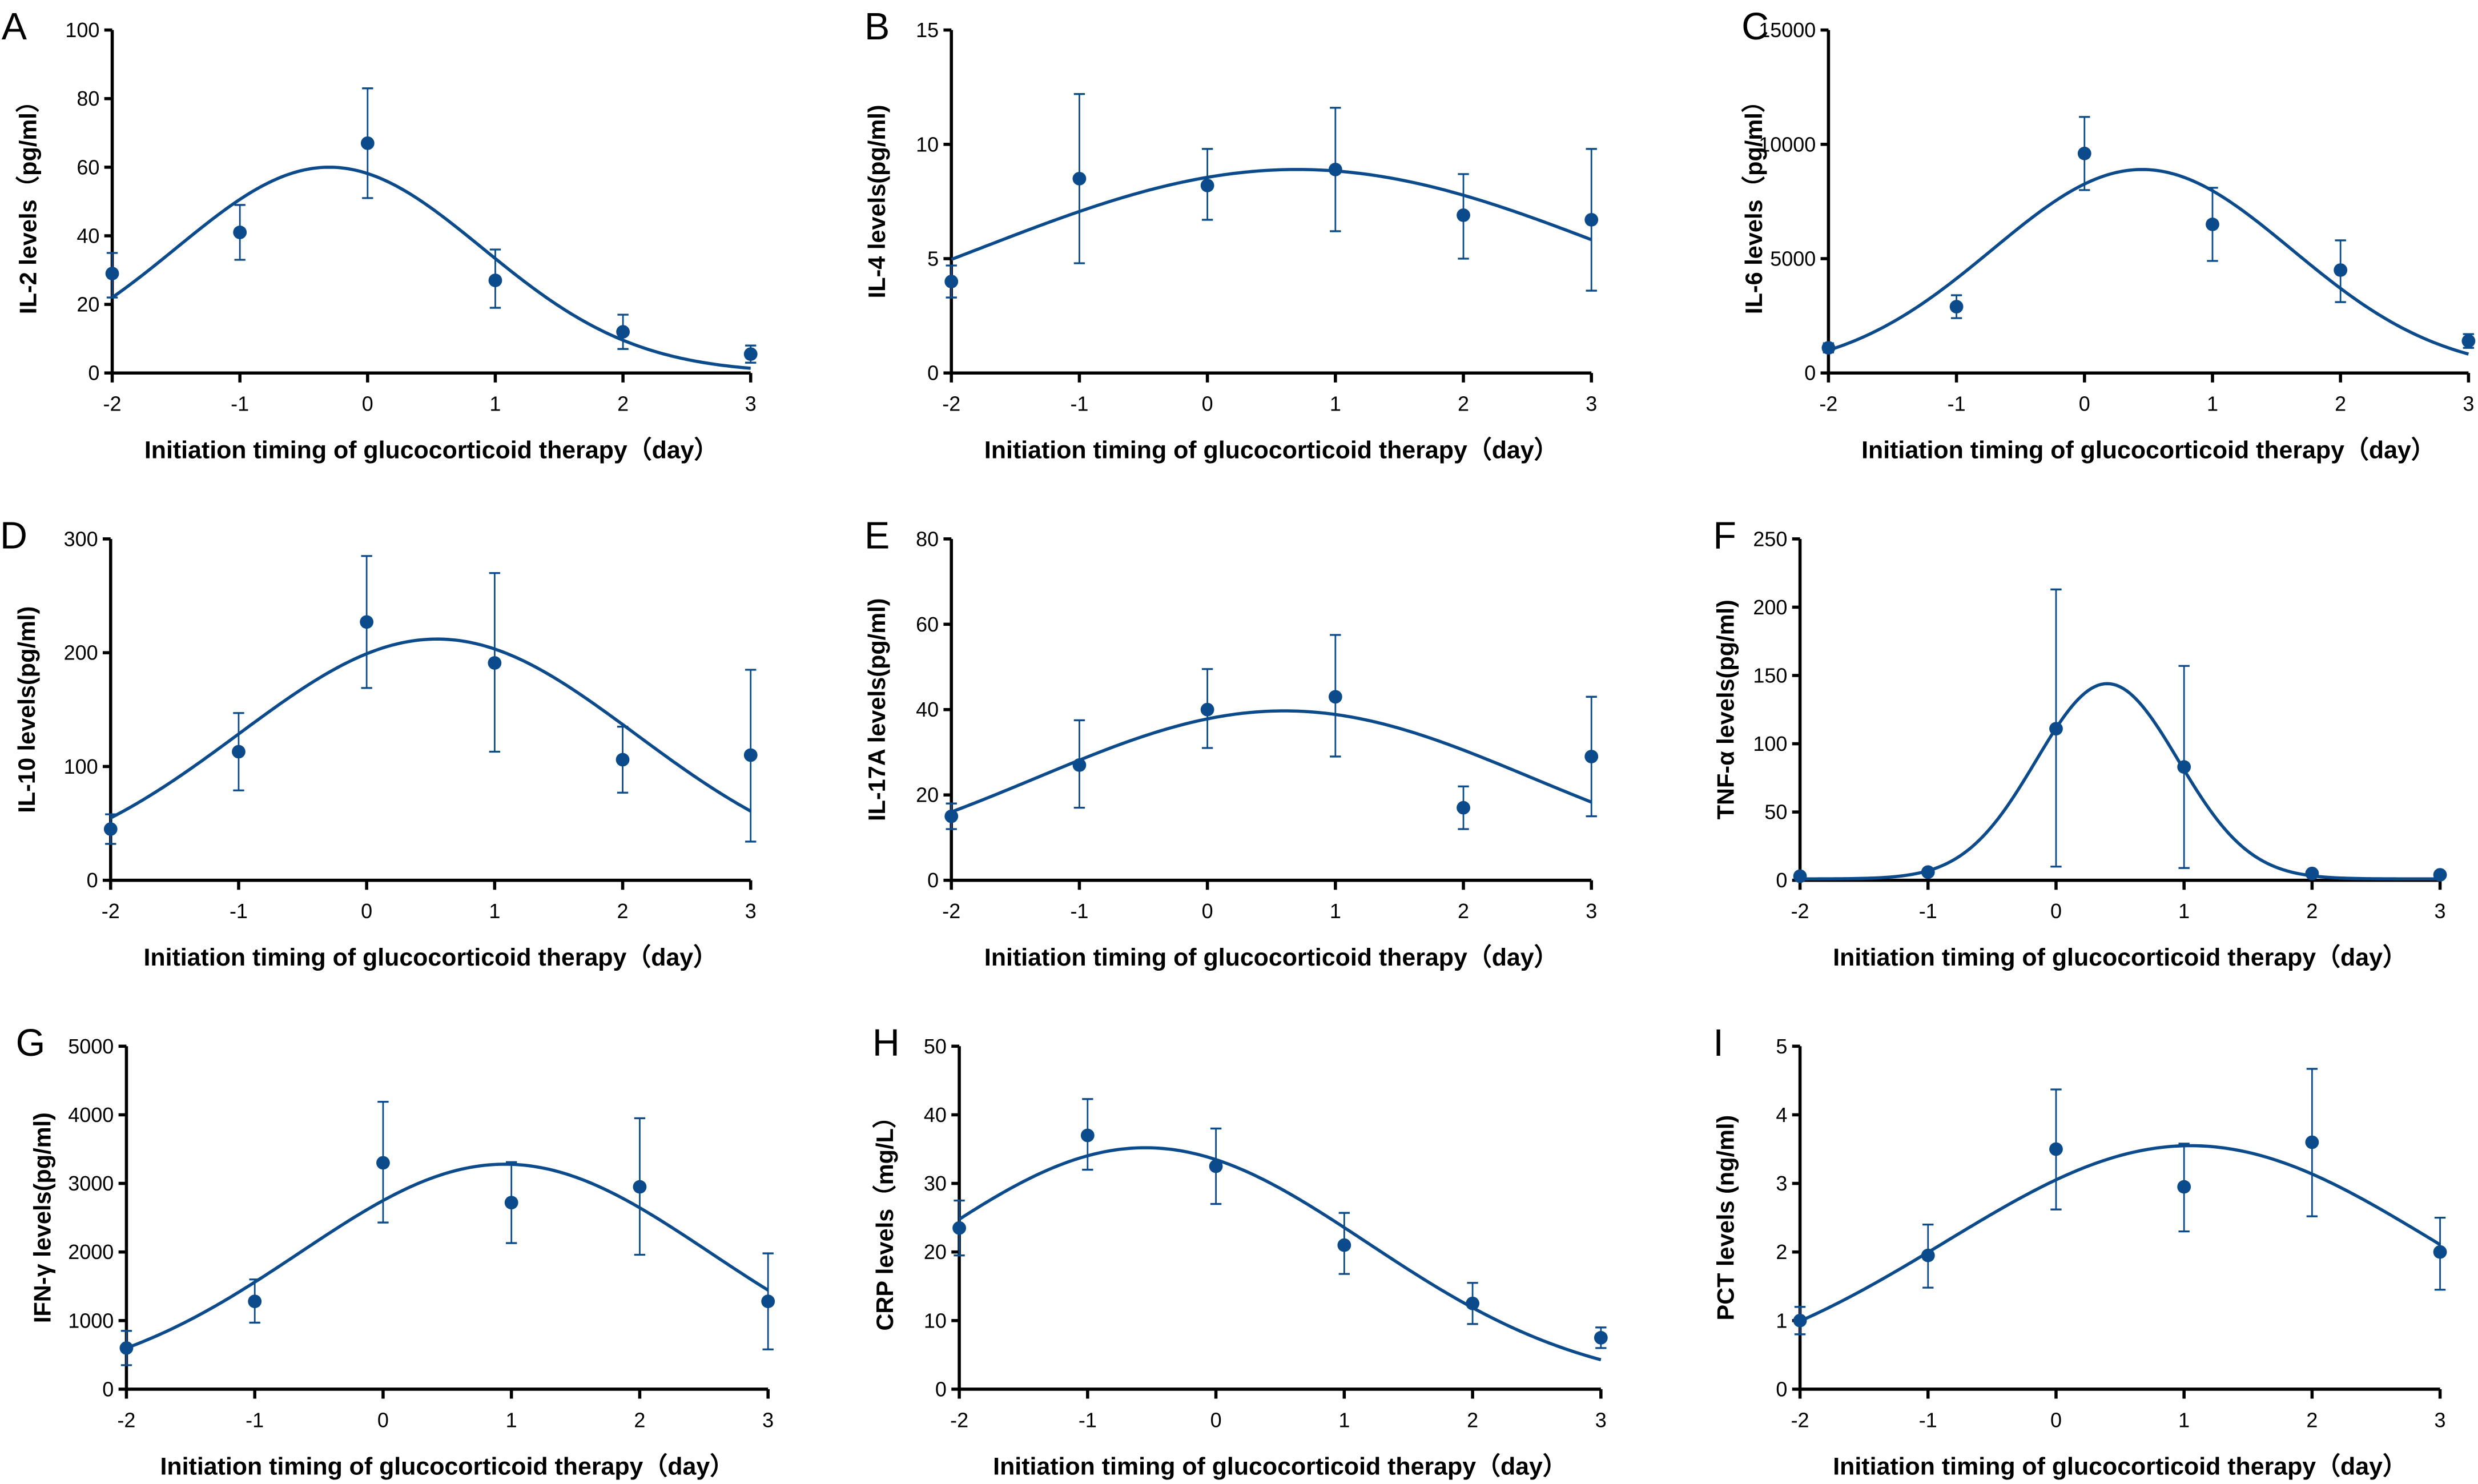 Image resolution: width=2478 pixels, height=1484 pixels. What do you see at coordinates (81, 653) in the screenshot?
I see `y-tick-label: 200` at bounding box center [81, 653].